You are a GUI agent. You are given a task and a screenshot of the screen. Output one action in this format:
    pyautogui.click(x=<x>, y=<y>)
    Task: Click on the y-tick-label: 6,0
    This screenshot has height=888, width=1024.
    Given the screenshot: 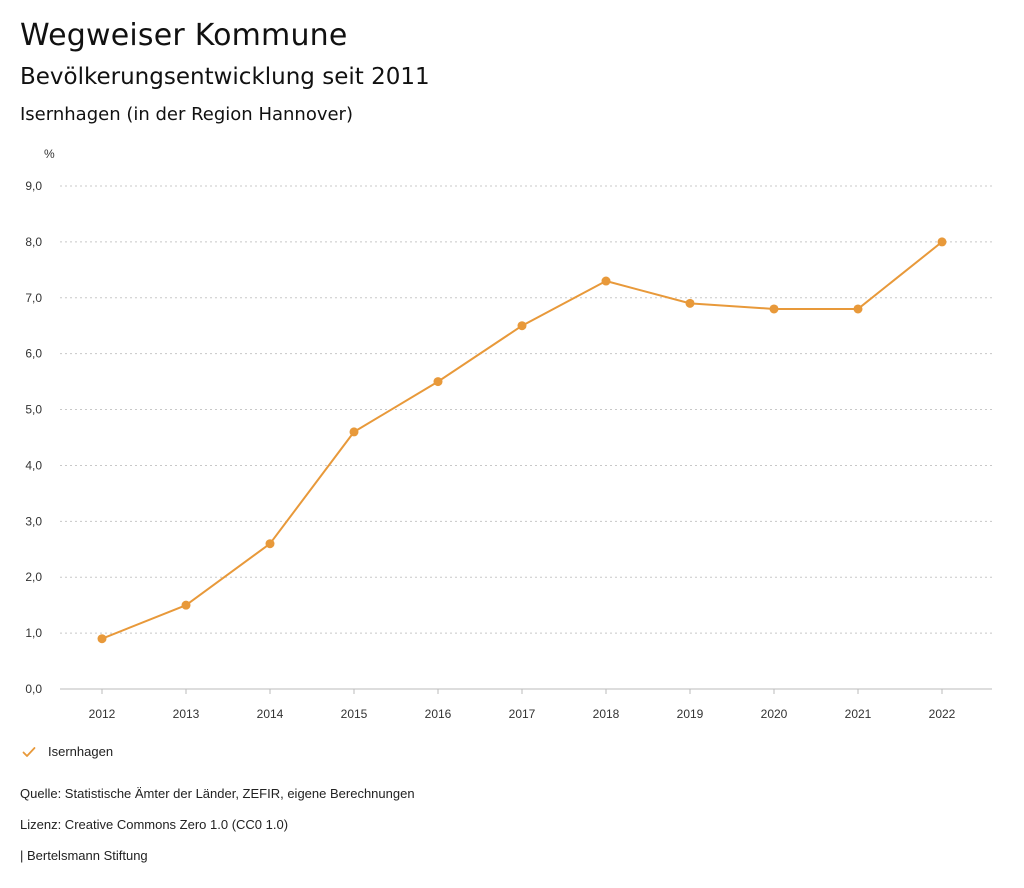 What is the action you would take?
    pyautogui.click(x=33, y=354)
    